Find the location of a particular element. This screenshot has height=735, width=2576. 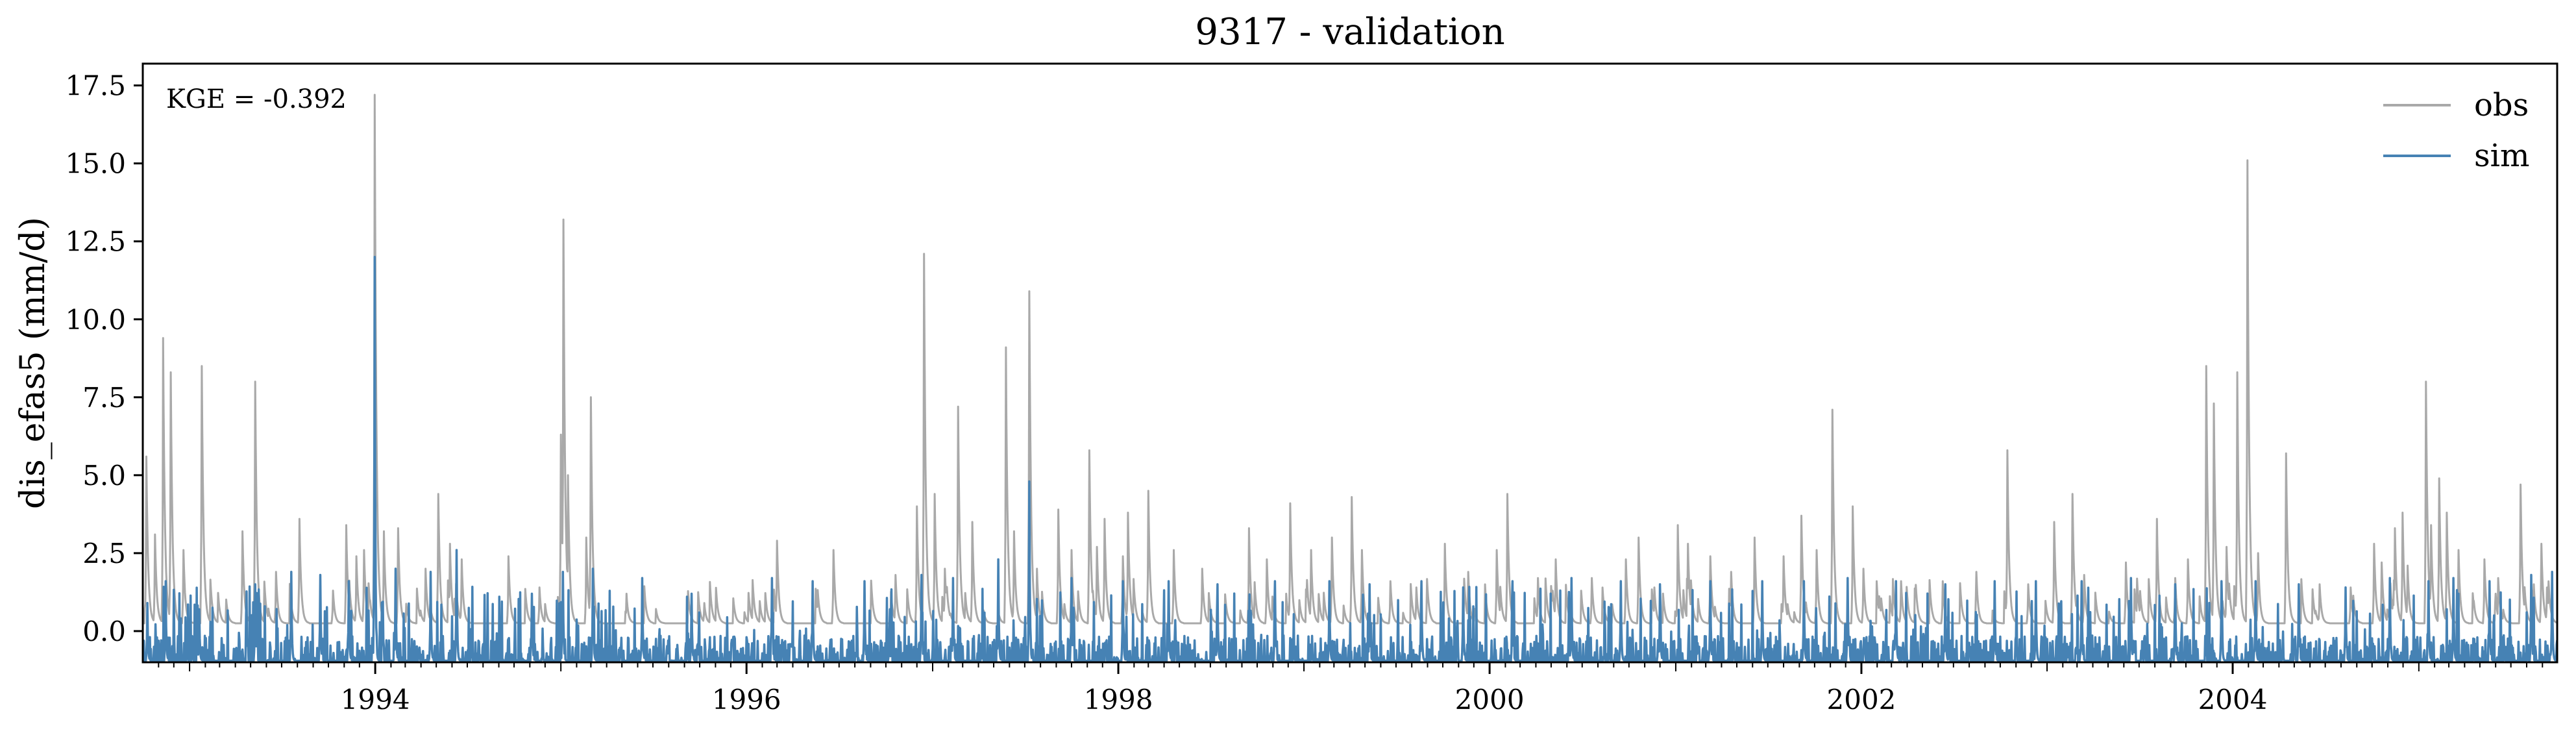

y-tick-label: 12.5 is located at coordinates (95, 242).